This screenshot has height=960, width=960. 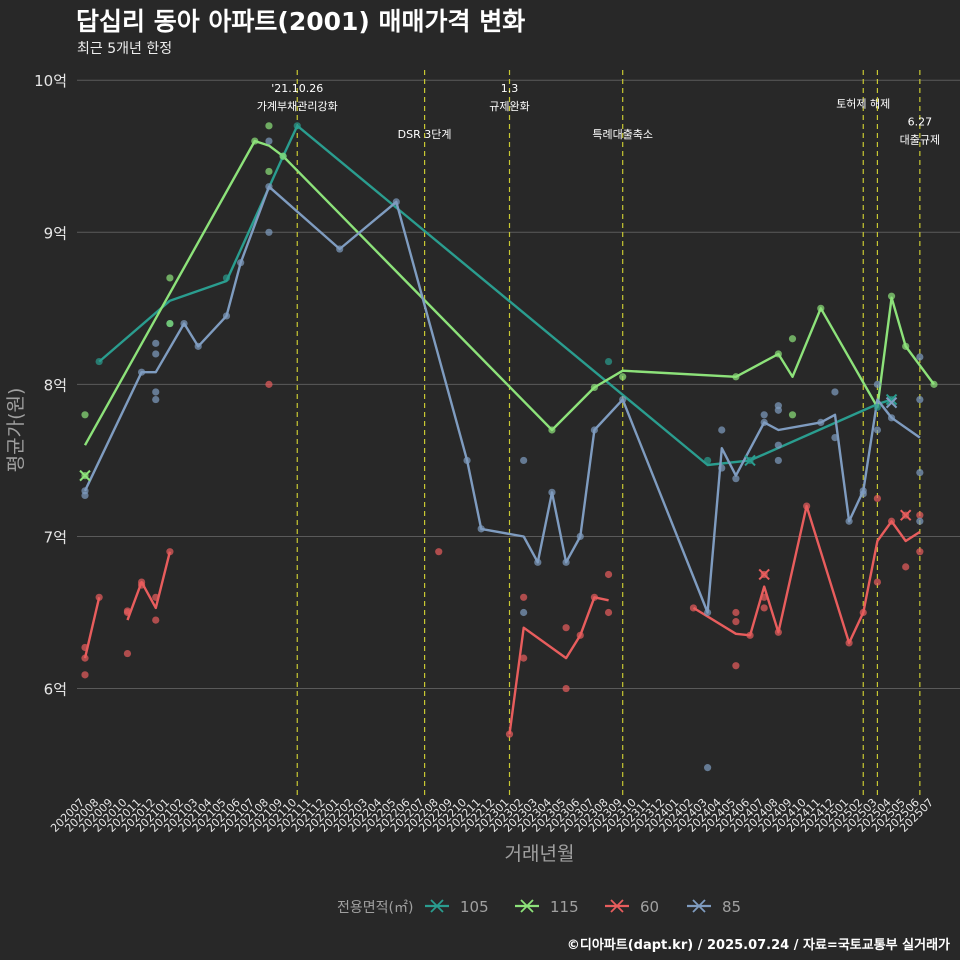 I want to click on event-label: '21.10.26, so click(x=297, y=88).